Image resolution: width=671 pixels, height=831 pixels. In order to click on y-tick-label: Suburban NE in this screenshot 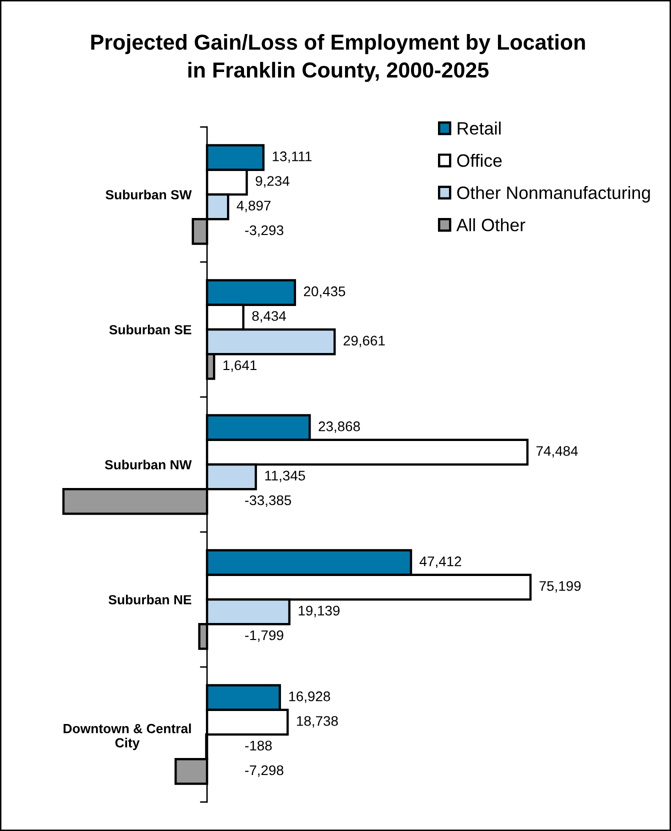, I will do `click(150, 599)`.